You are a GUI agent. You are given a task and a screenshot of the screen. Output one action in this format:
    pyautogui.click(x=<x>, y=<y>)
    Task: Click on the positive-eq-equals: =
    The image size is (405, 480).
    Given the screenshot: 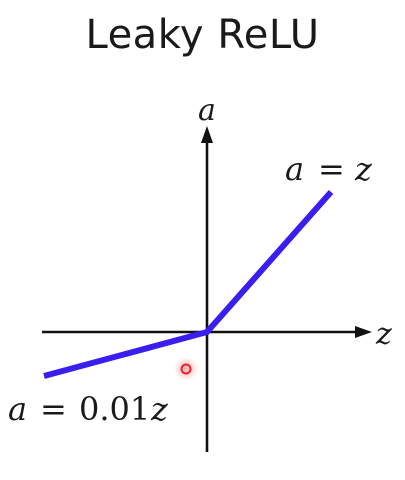 What is the action you would take?
    pyautogui.click(x=331, y=169)
    